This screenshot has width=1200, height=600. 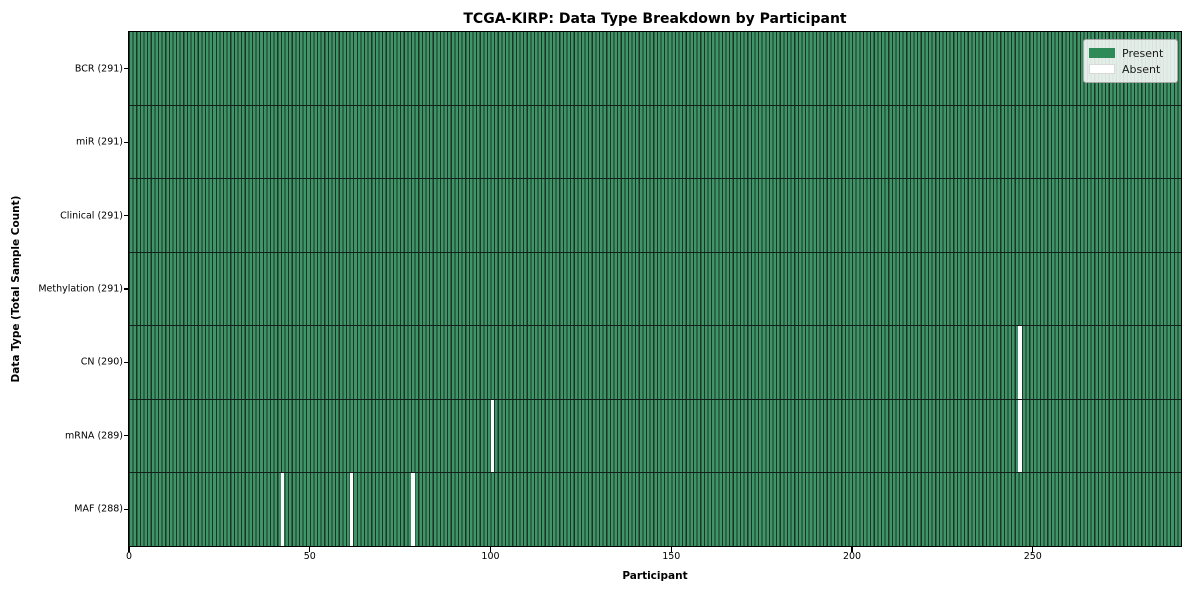 I want to click on legend-swatch-absent, so click(x=1102, y=69).